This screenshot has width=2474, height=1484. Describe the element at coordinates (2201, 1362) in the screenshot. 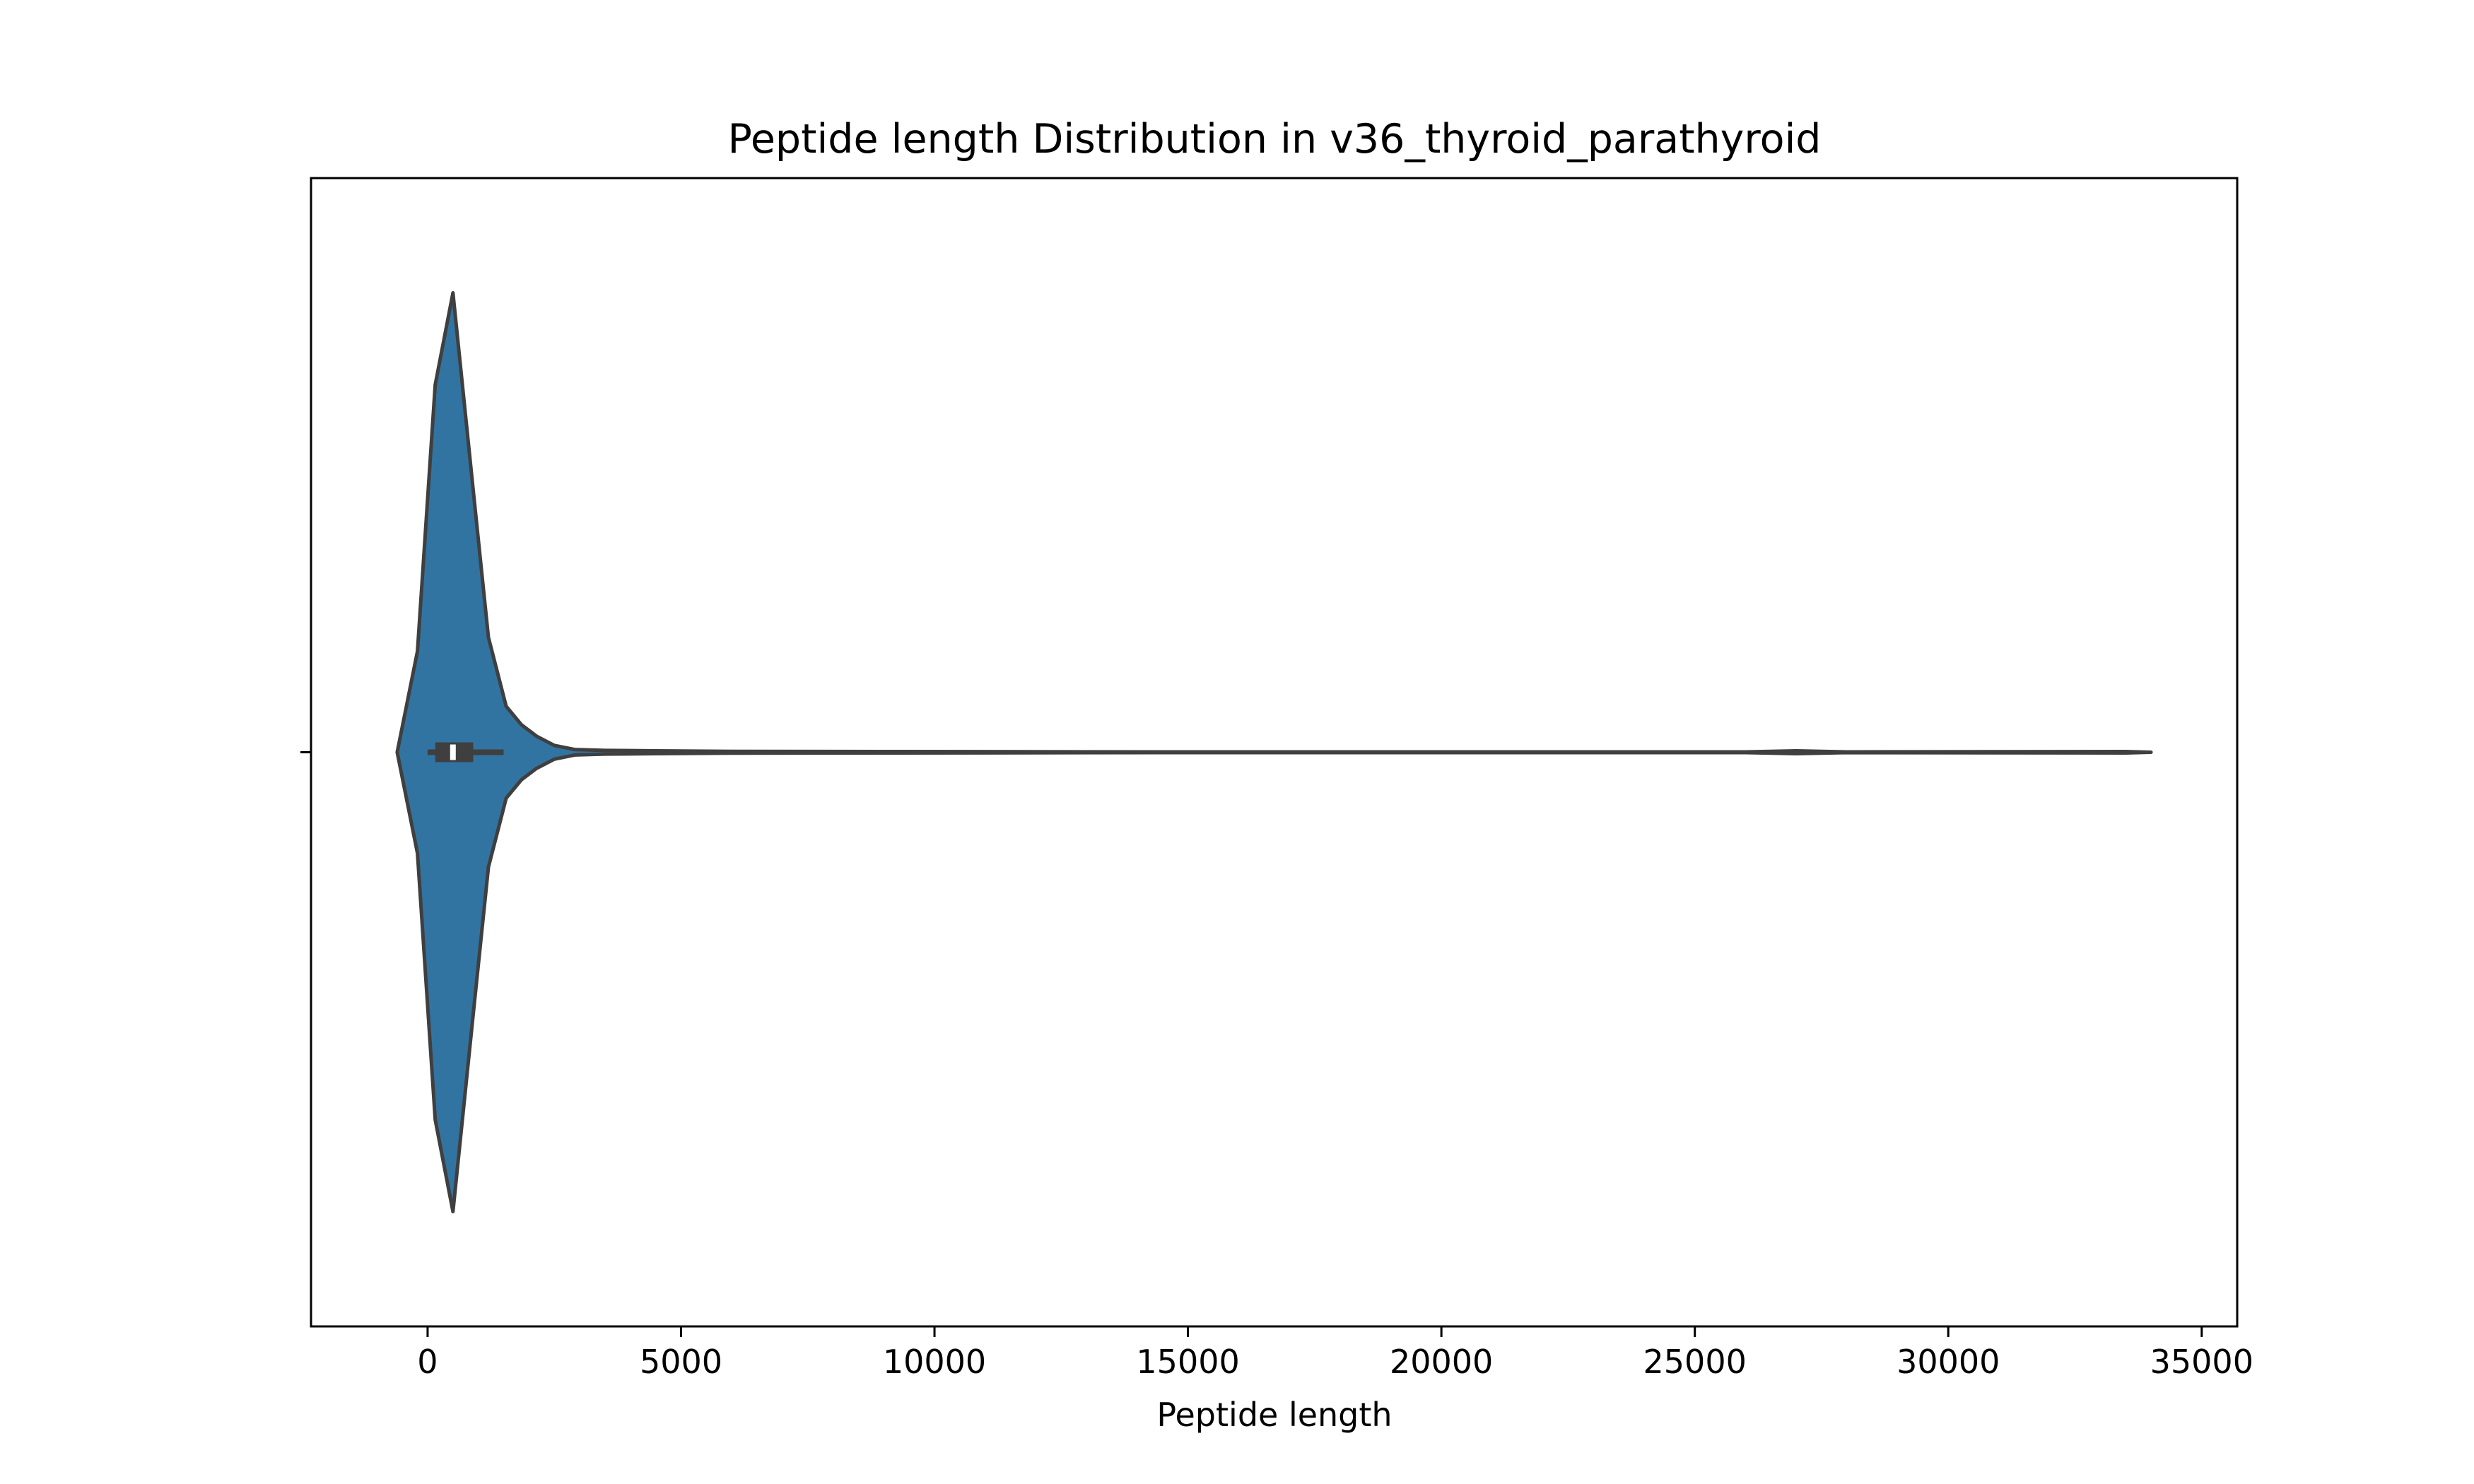

I see `x-tick-label: 35000` at that location.